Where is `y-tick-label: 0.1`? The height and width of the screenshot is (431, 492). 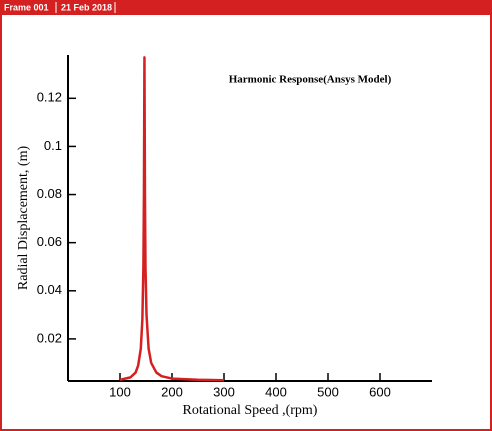 y-tick-label: 0.1 is located at coordinates (53, 145).